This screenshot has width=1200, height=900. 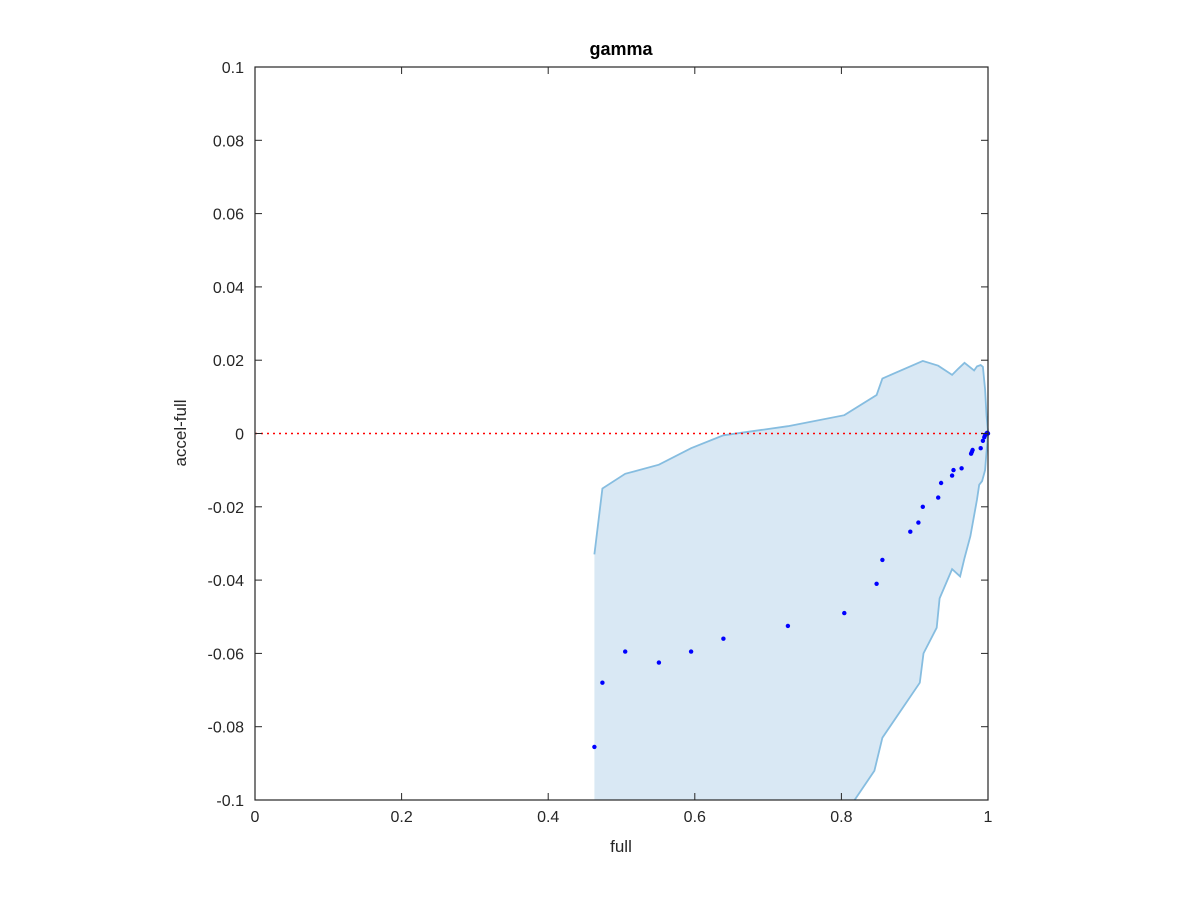 I want to click on y-tick-label: 0.08, so click(x=228, y=141).